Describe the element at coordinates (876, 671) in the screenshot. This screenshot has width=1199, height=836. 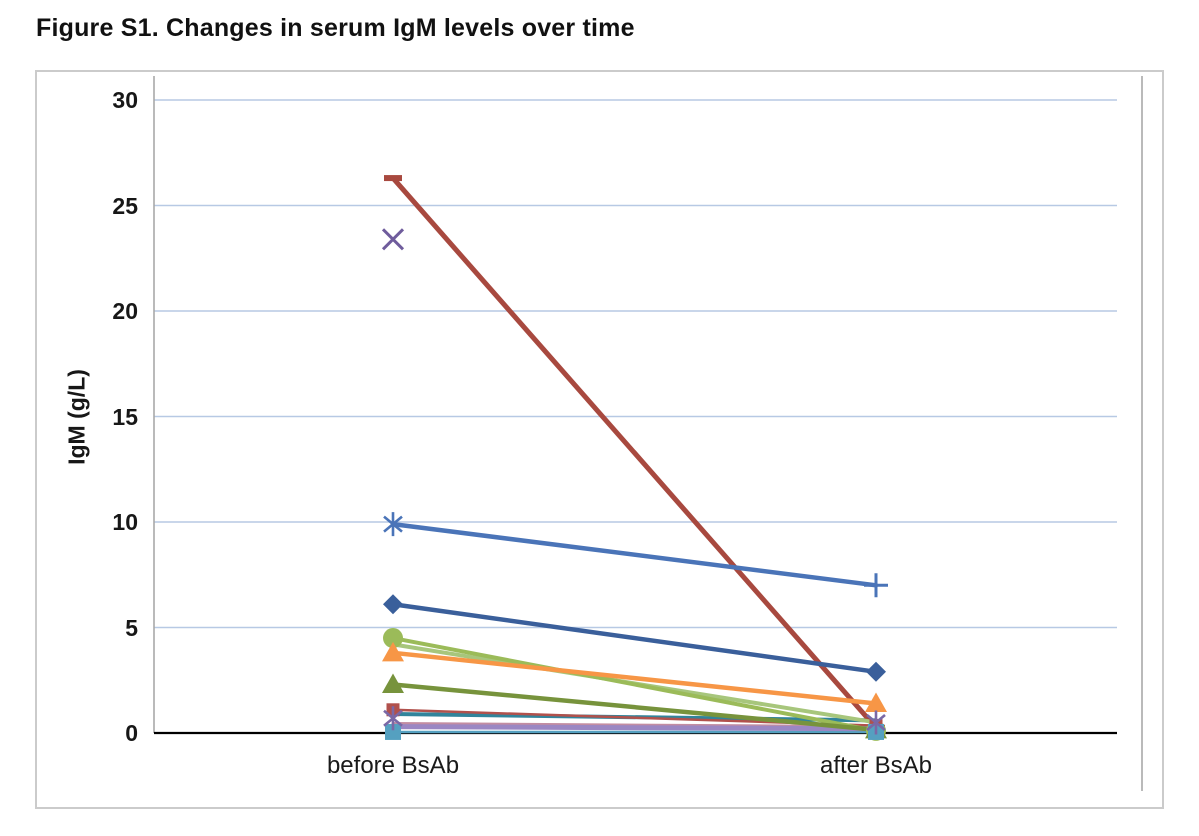
I see `patient-04-marker-after` at that location.